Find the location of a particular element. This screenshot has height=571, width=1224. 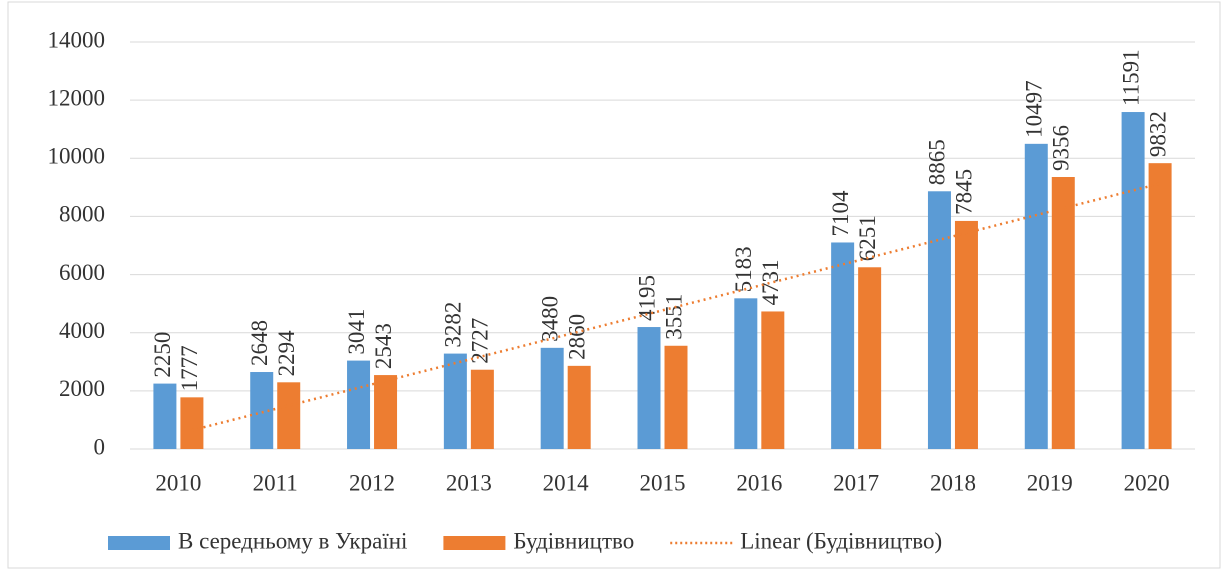

data-label: 1777 is located at coordinates (189, 368).